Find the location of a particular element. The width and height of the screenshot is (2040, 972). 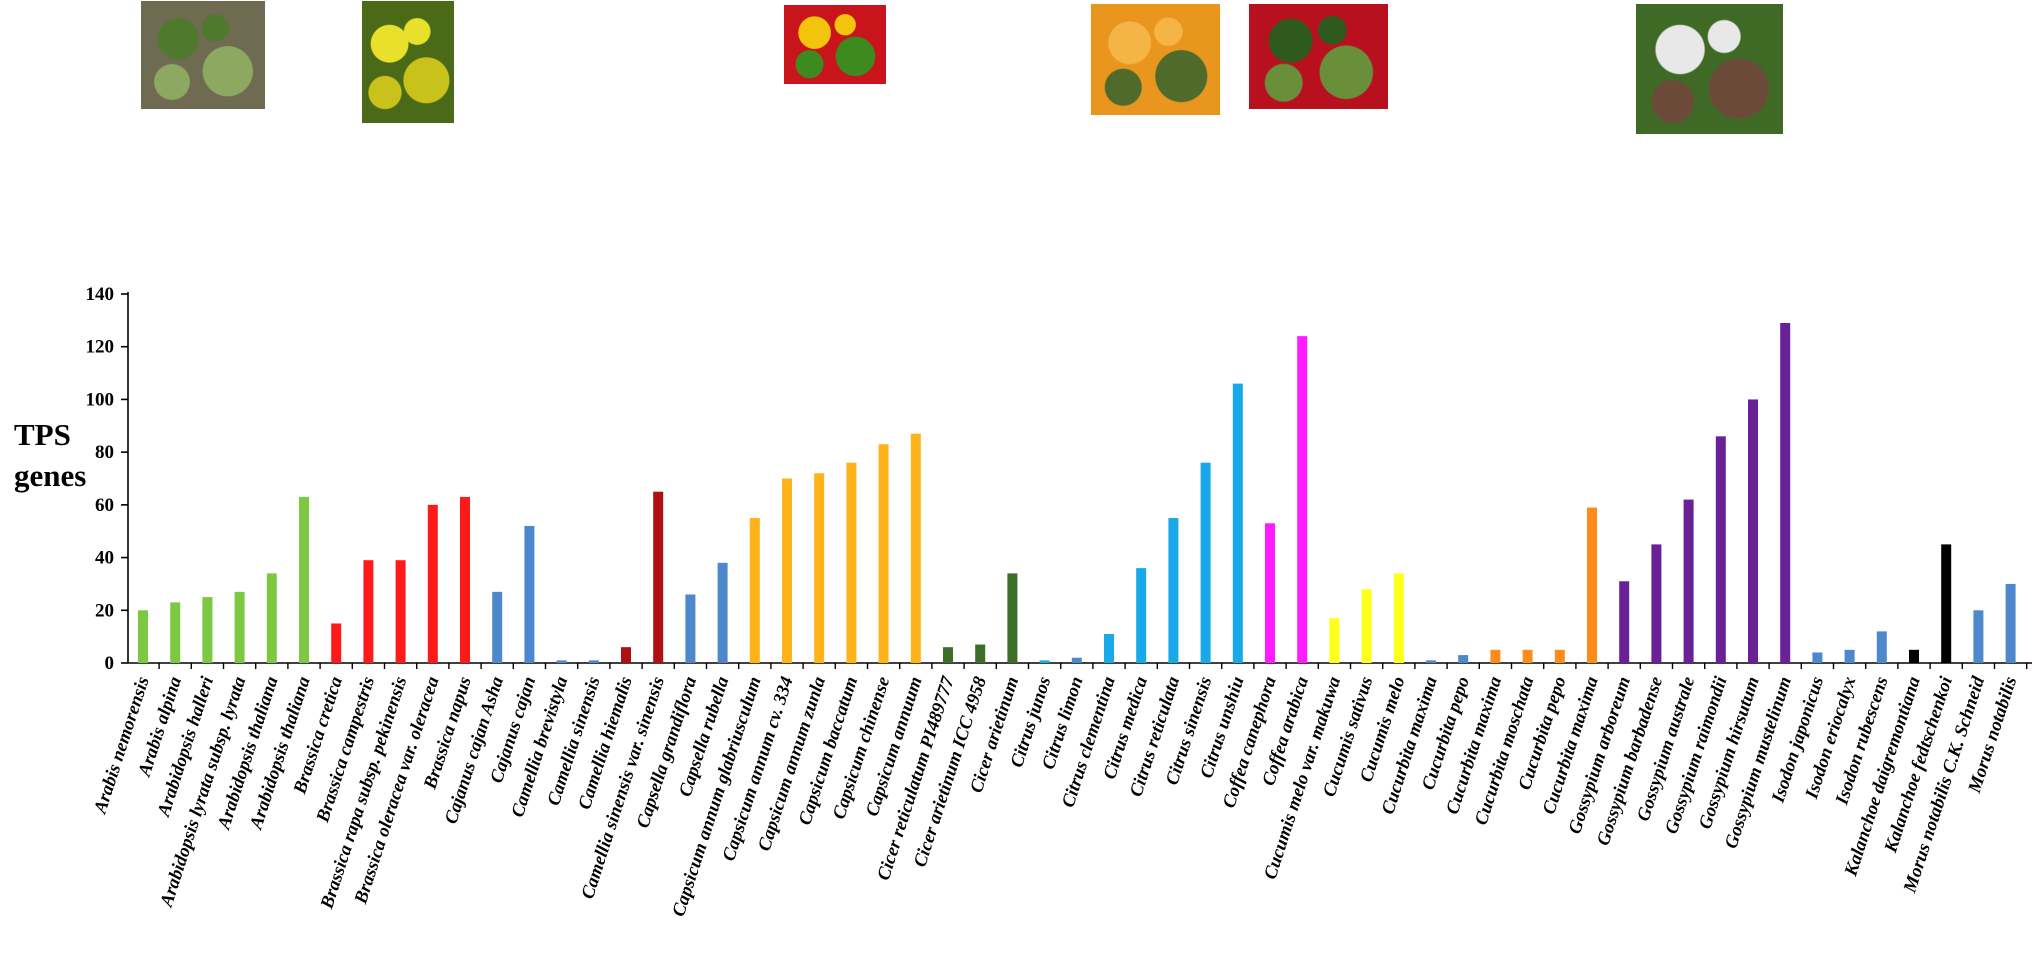

y-tick-label: 80 is located at coordinates (104, 452).